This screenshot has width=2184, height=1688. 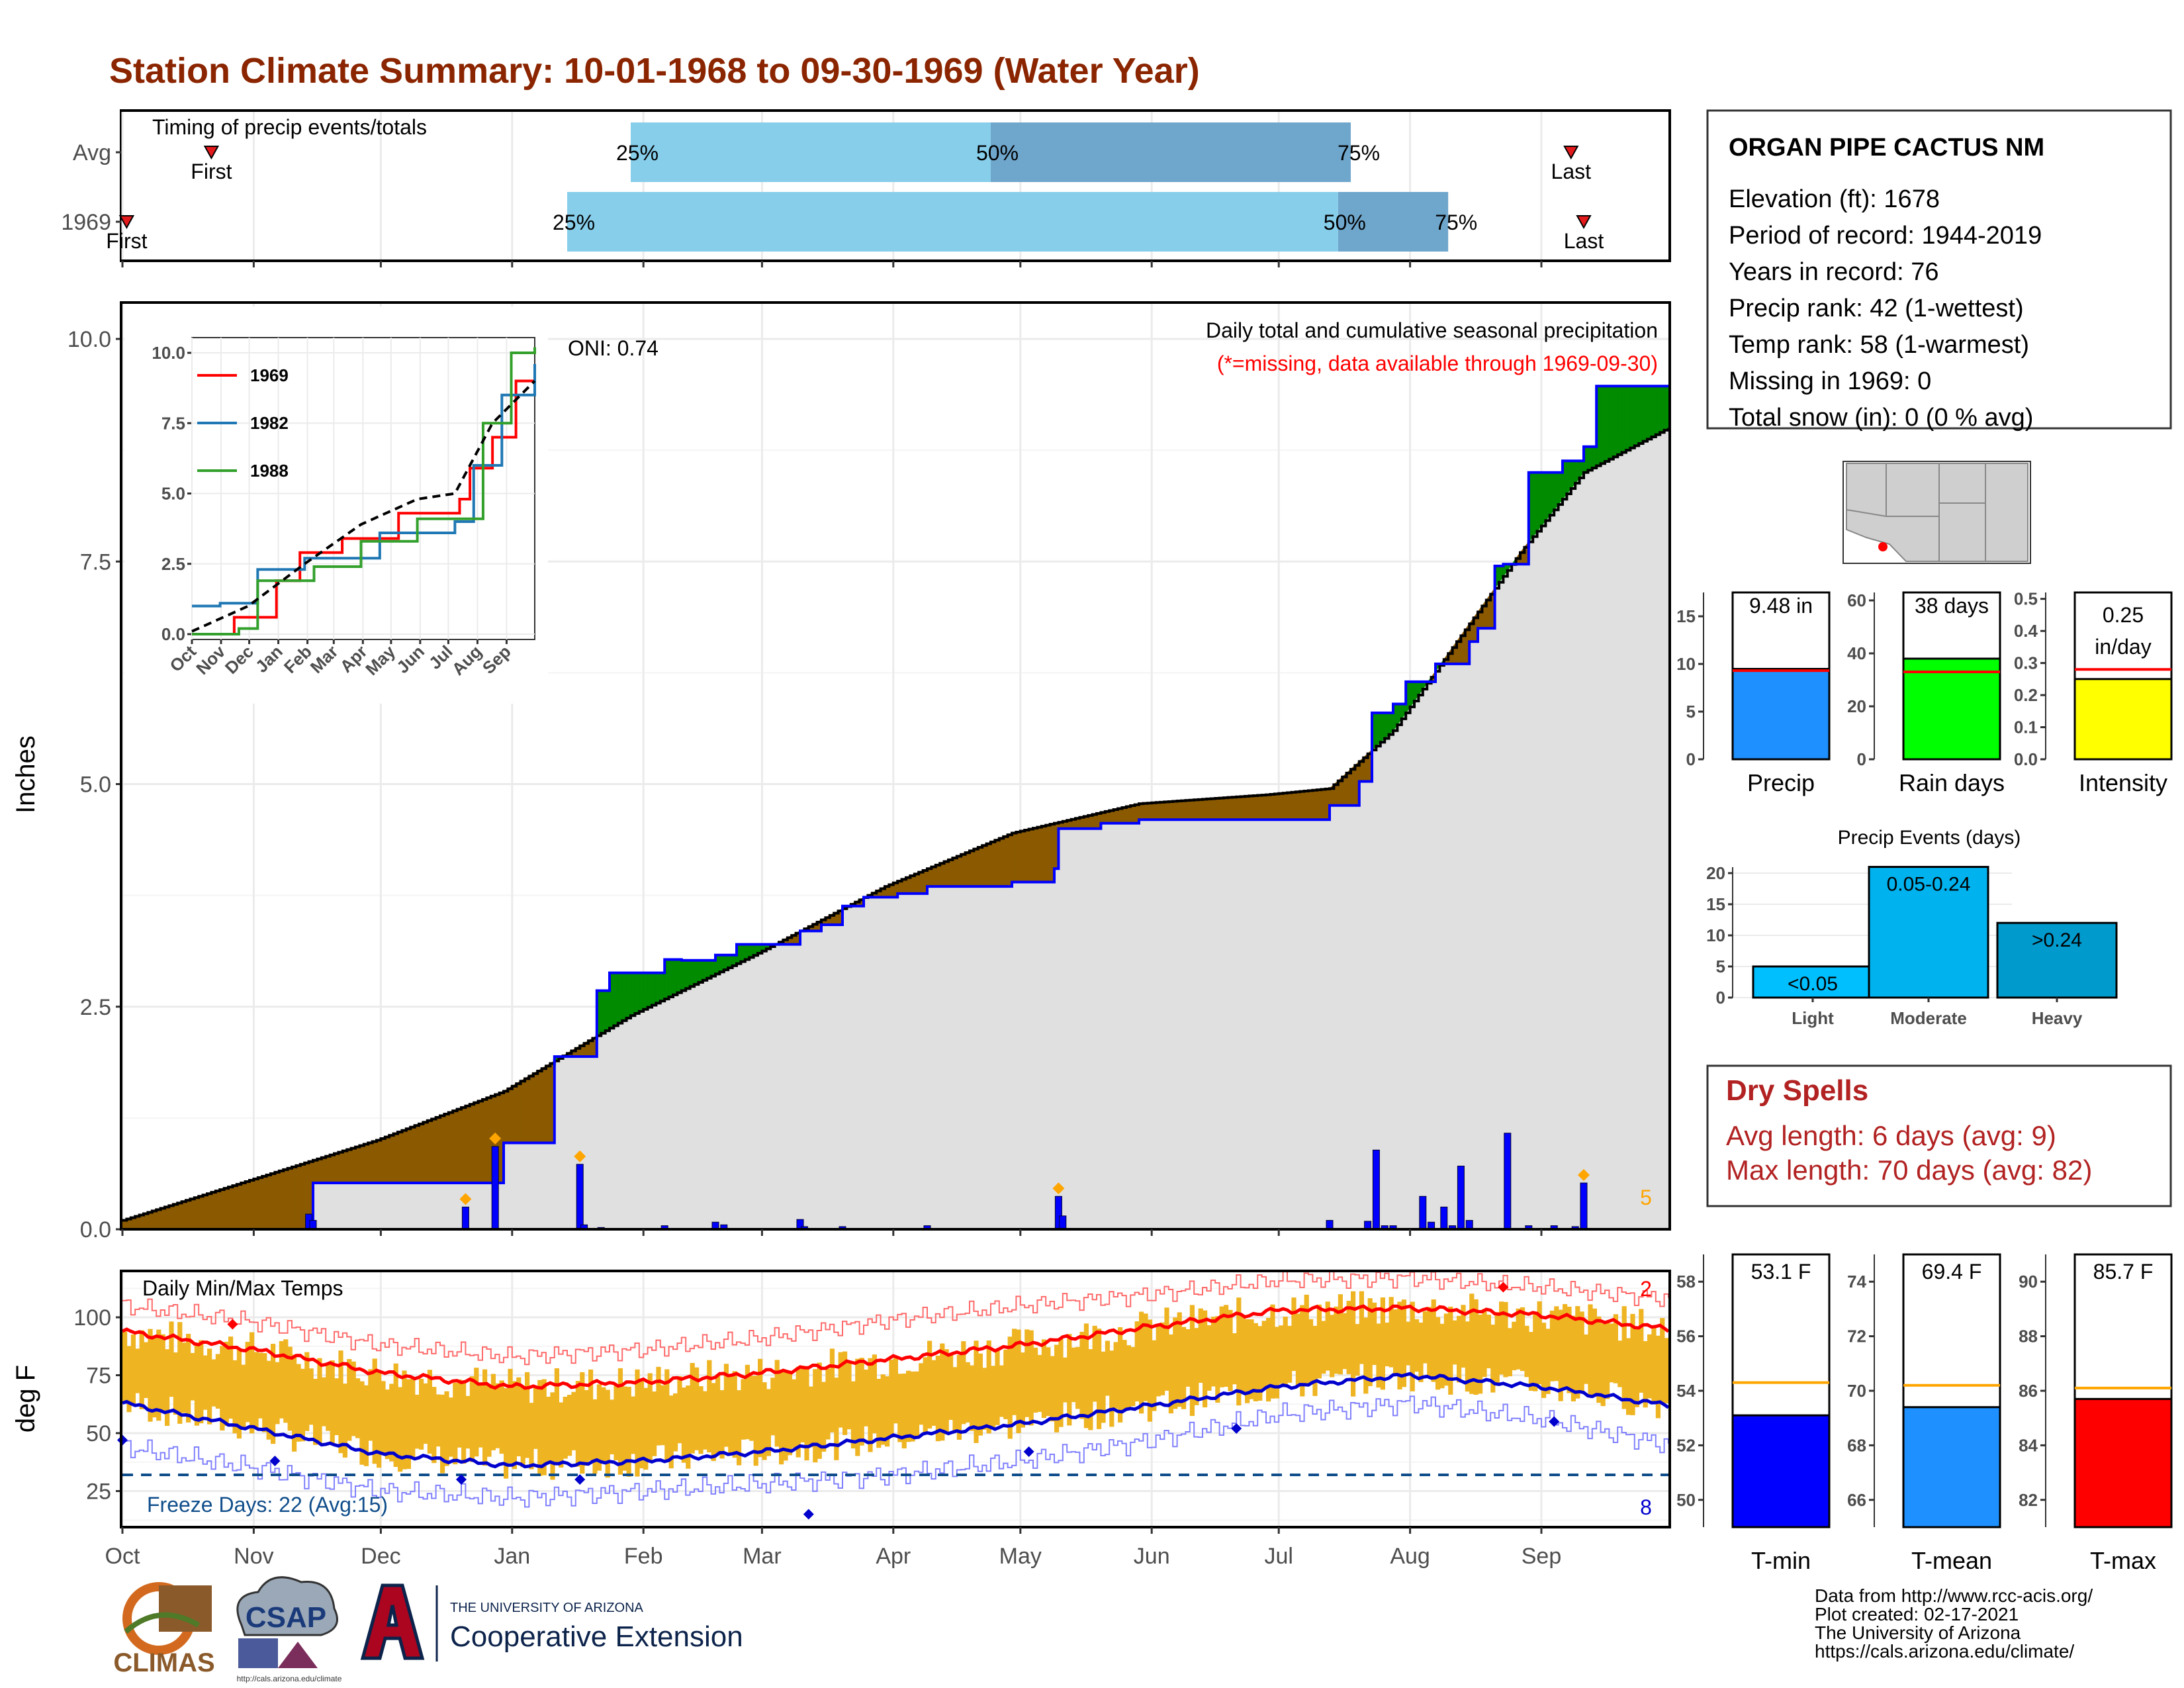 I want to click on precip-value-label: 9.48 in, so click(x=1781, y=606).